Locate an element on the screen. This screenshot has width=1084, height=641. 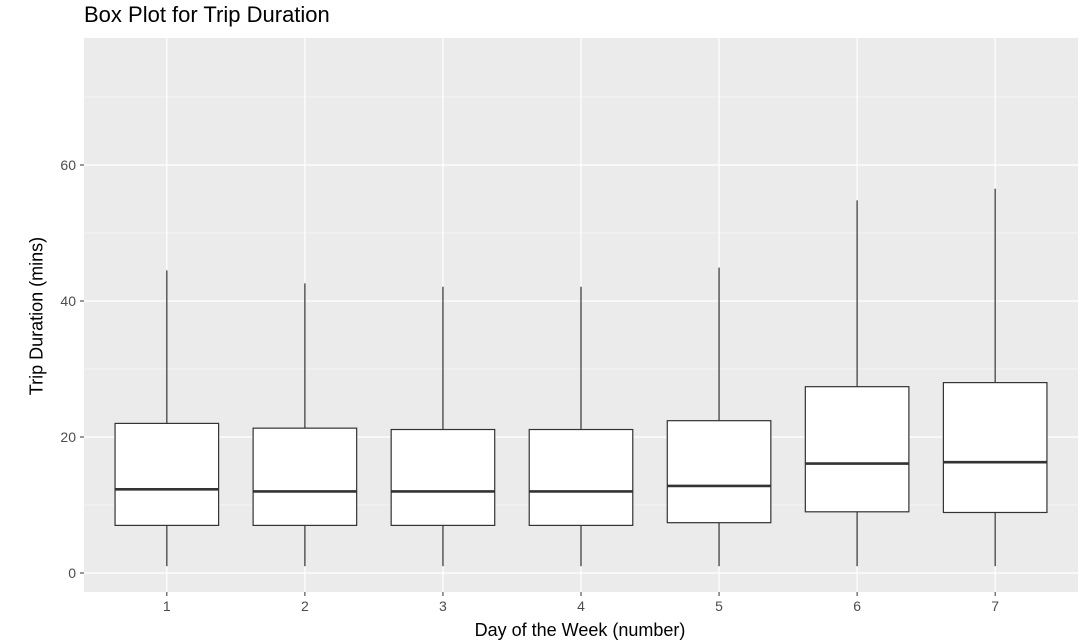
x-tick-label: 4 is located at coordinates (581, 606).